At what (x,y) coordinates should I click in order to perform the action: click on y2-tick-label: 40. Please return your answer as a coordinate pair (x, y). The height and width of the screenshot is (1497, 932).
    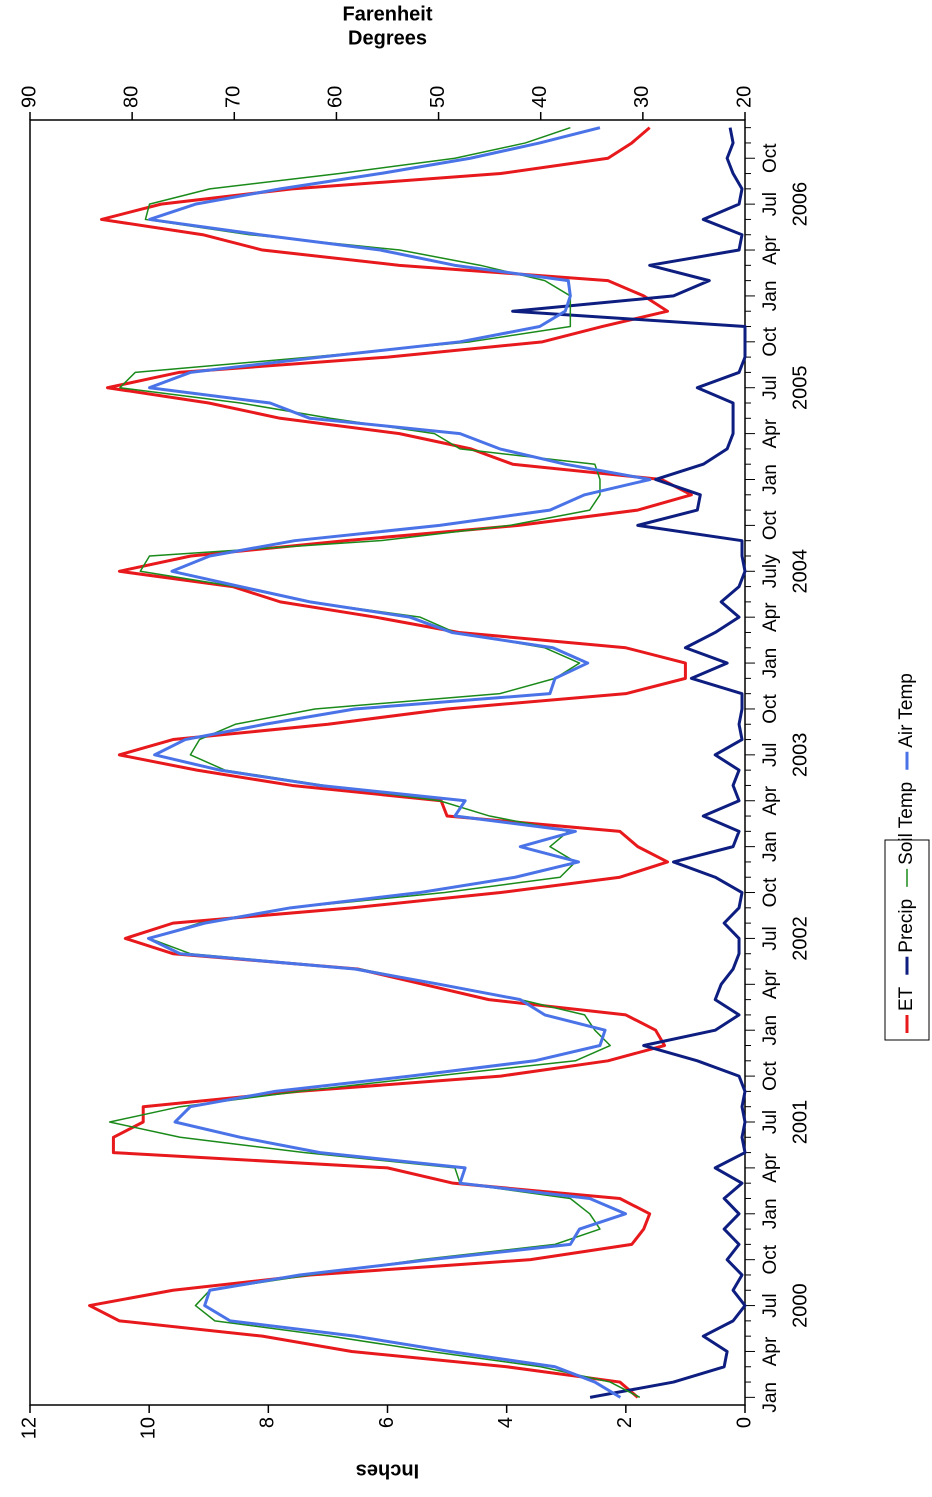
    Looking at the image, I should click on (540, 97).